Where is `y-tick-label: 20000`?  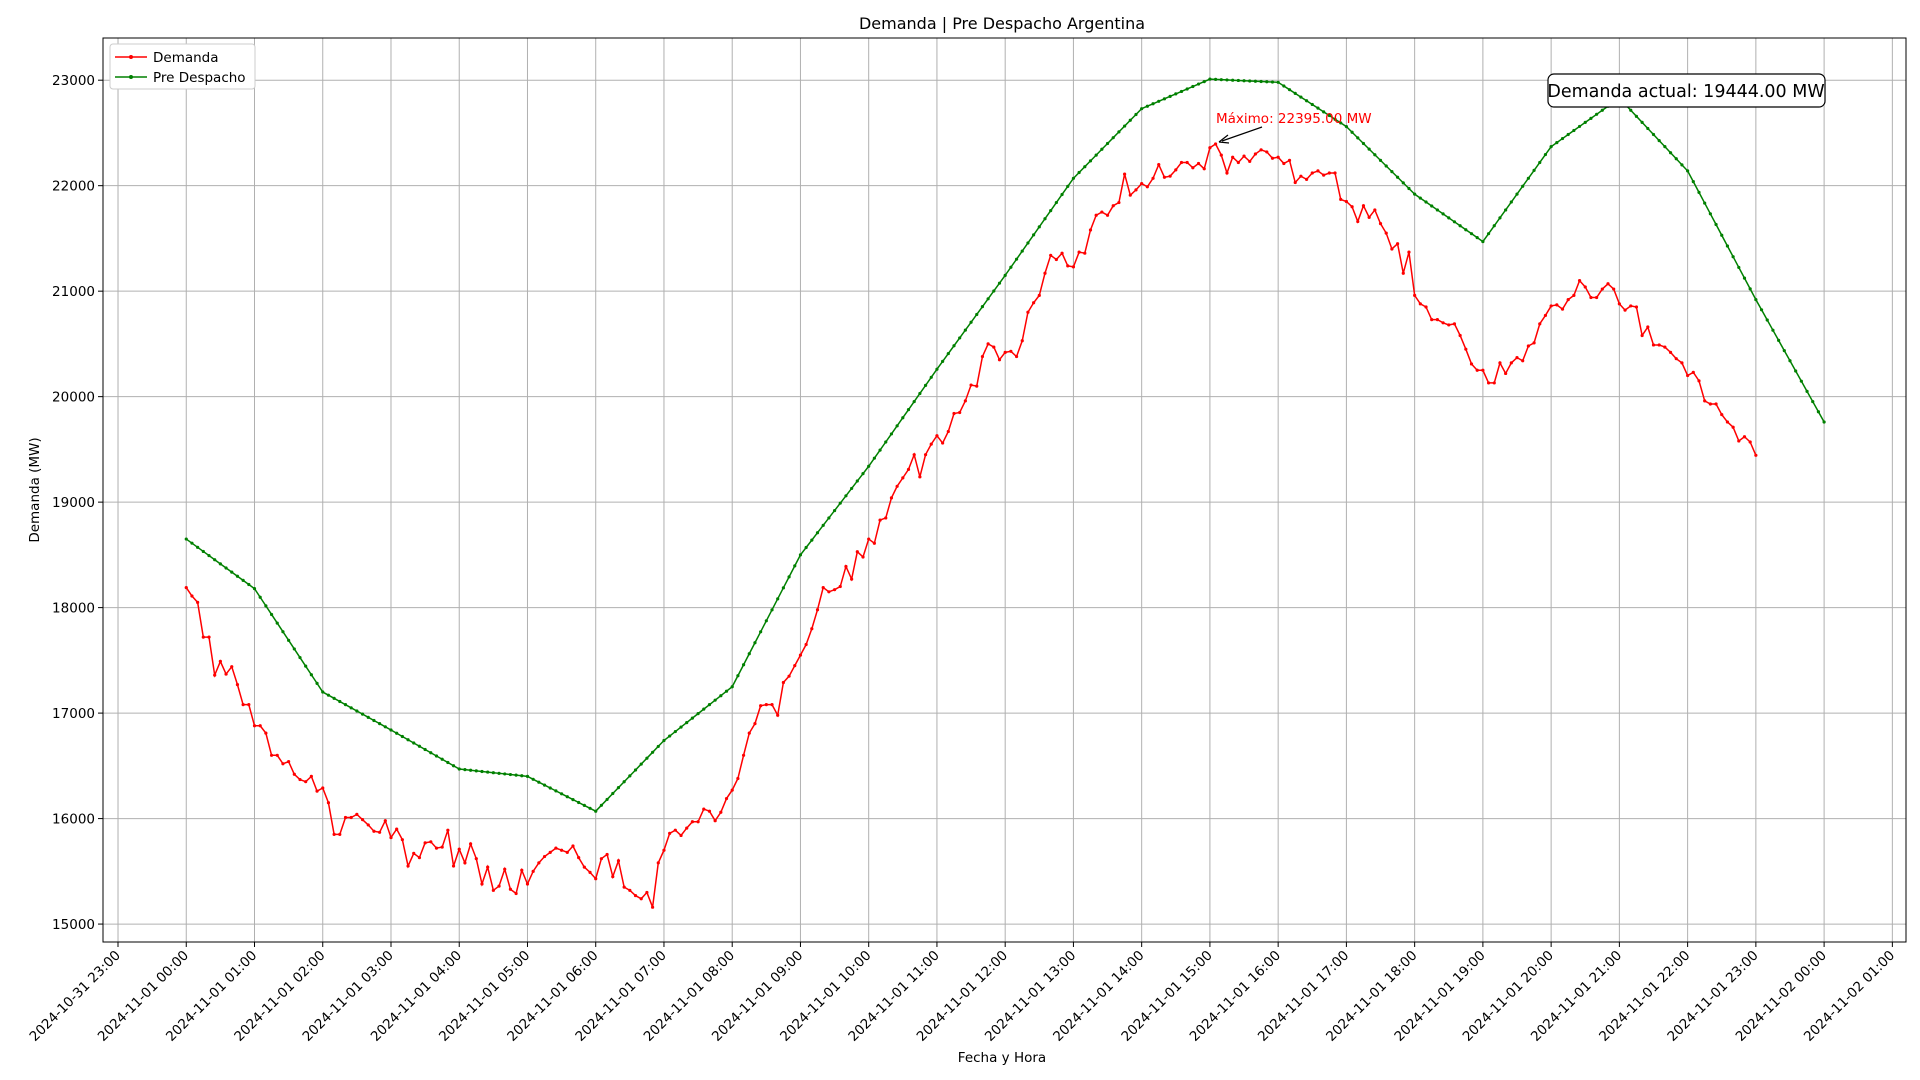
y-tick-label: 20000 is located at coordinates (73, 398).